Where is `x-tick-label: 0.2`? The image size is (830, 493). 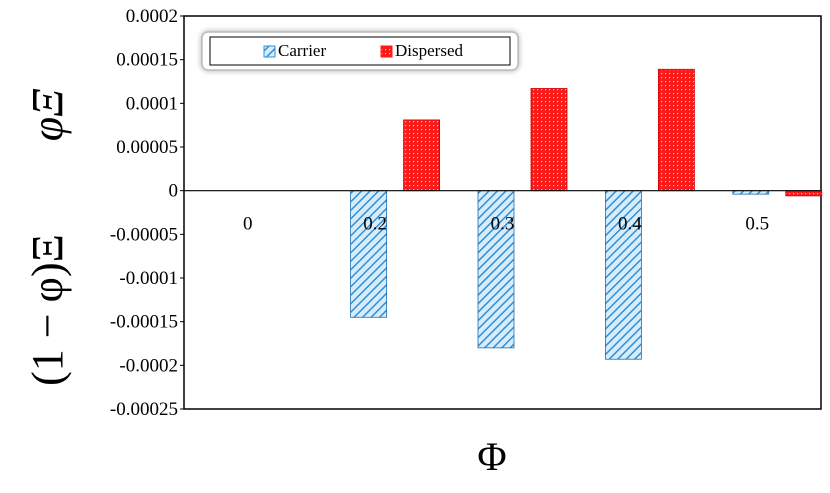 x-tick-label: 0.2 is located at coordinates (375, 224).